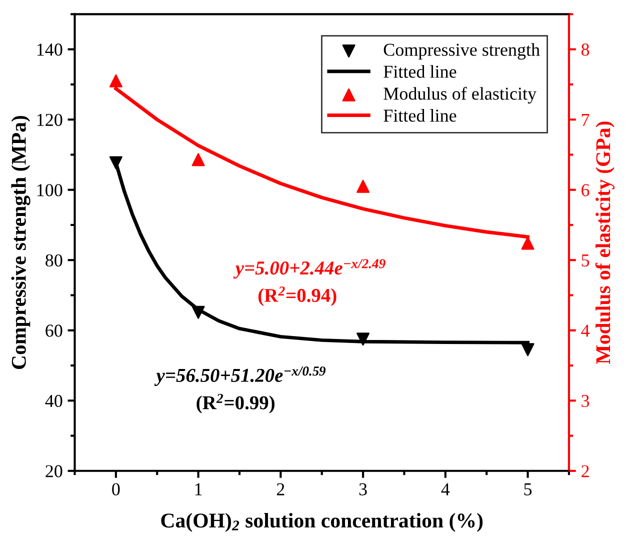 This screenshot has width=628, height=545. What do you see at coordinates (116, 489) in the screenshot?
I see `x-tick-label: 0` at bounding box center [116, 489].